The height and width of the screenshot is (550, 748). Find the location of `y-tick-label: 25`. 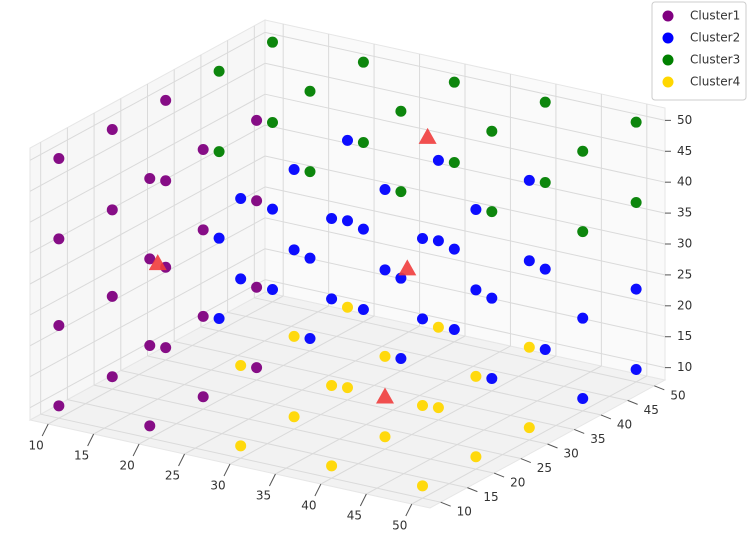

y-tick-label: 25 is located at coordinates (544, 468).